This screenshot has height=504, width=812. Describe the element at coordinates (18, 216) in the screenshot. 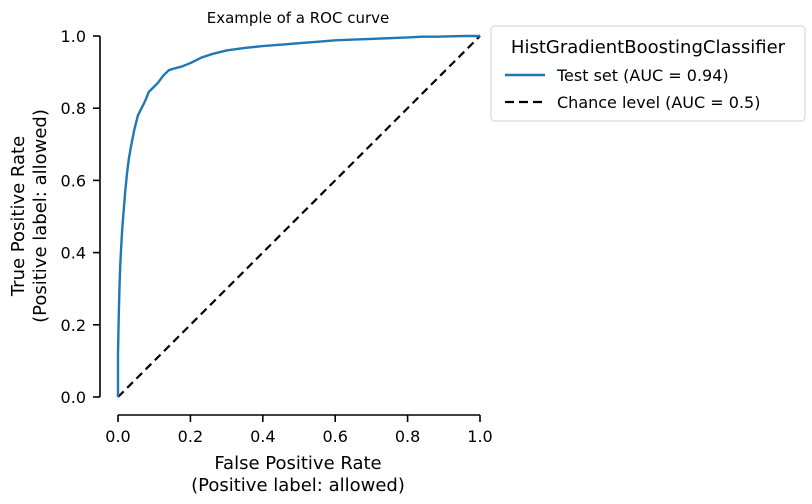

I see `y-axis-label: True Positive Rate` at that location.